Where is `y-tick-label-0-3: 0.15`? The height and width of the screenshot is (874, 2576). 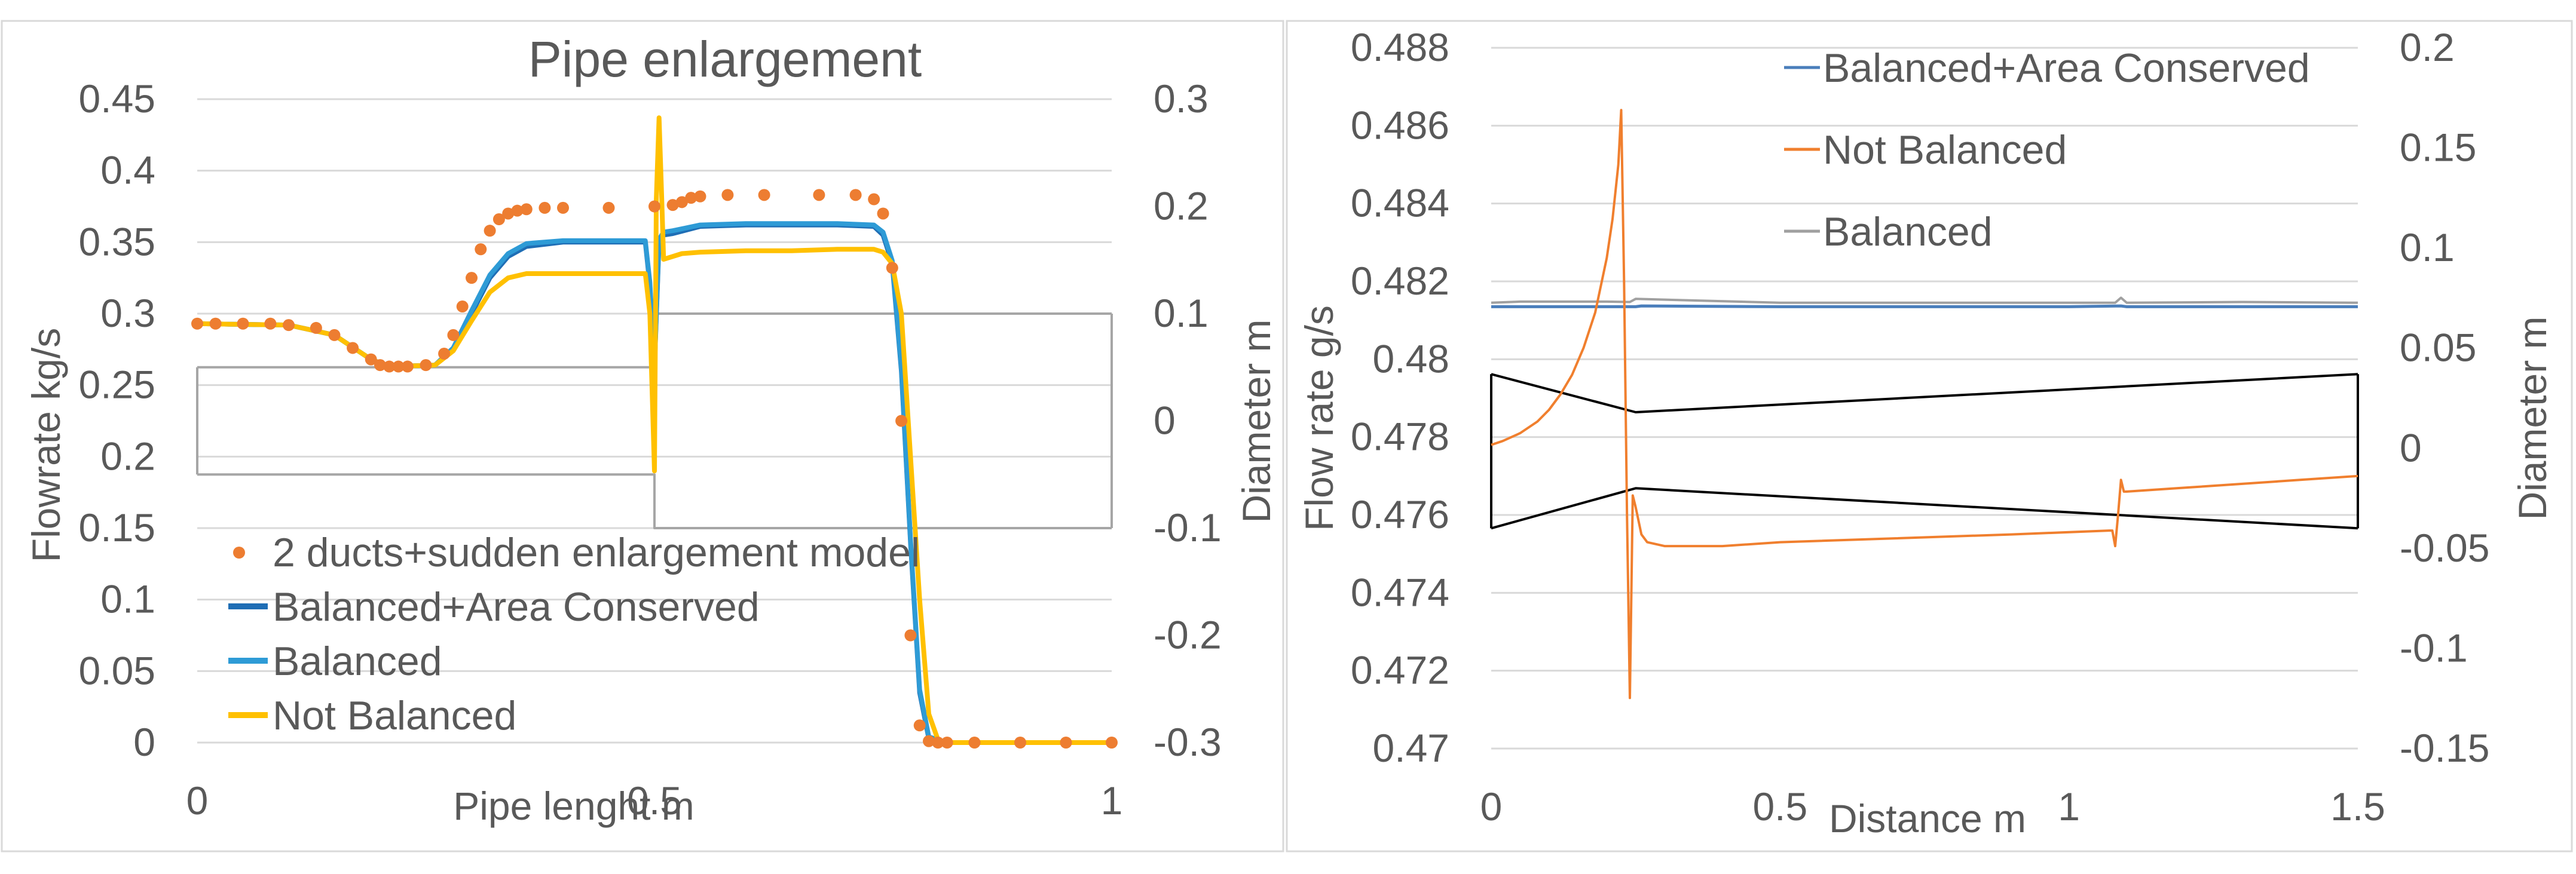
y-tick-label-0-3: 0.15 is located at coordinates (117, 527).